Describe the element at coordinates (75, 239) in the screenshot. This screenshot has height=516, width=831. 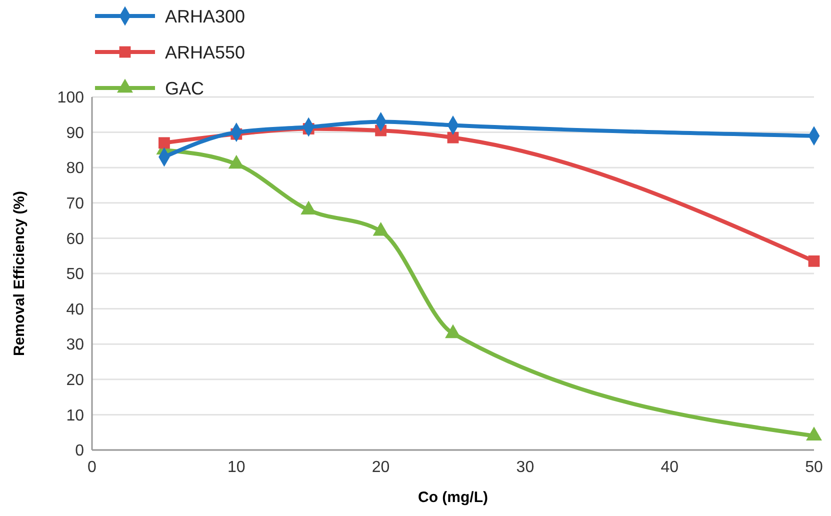
I see `y-tick-label: 60` at that location.